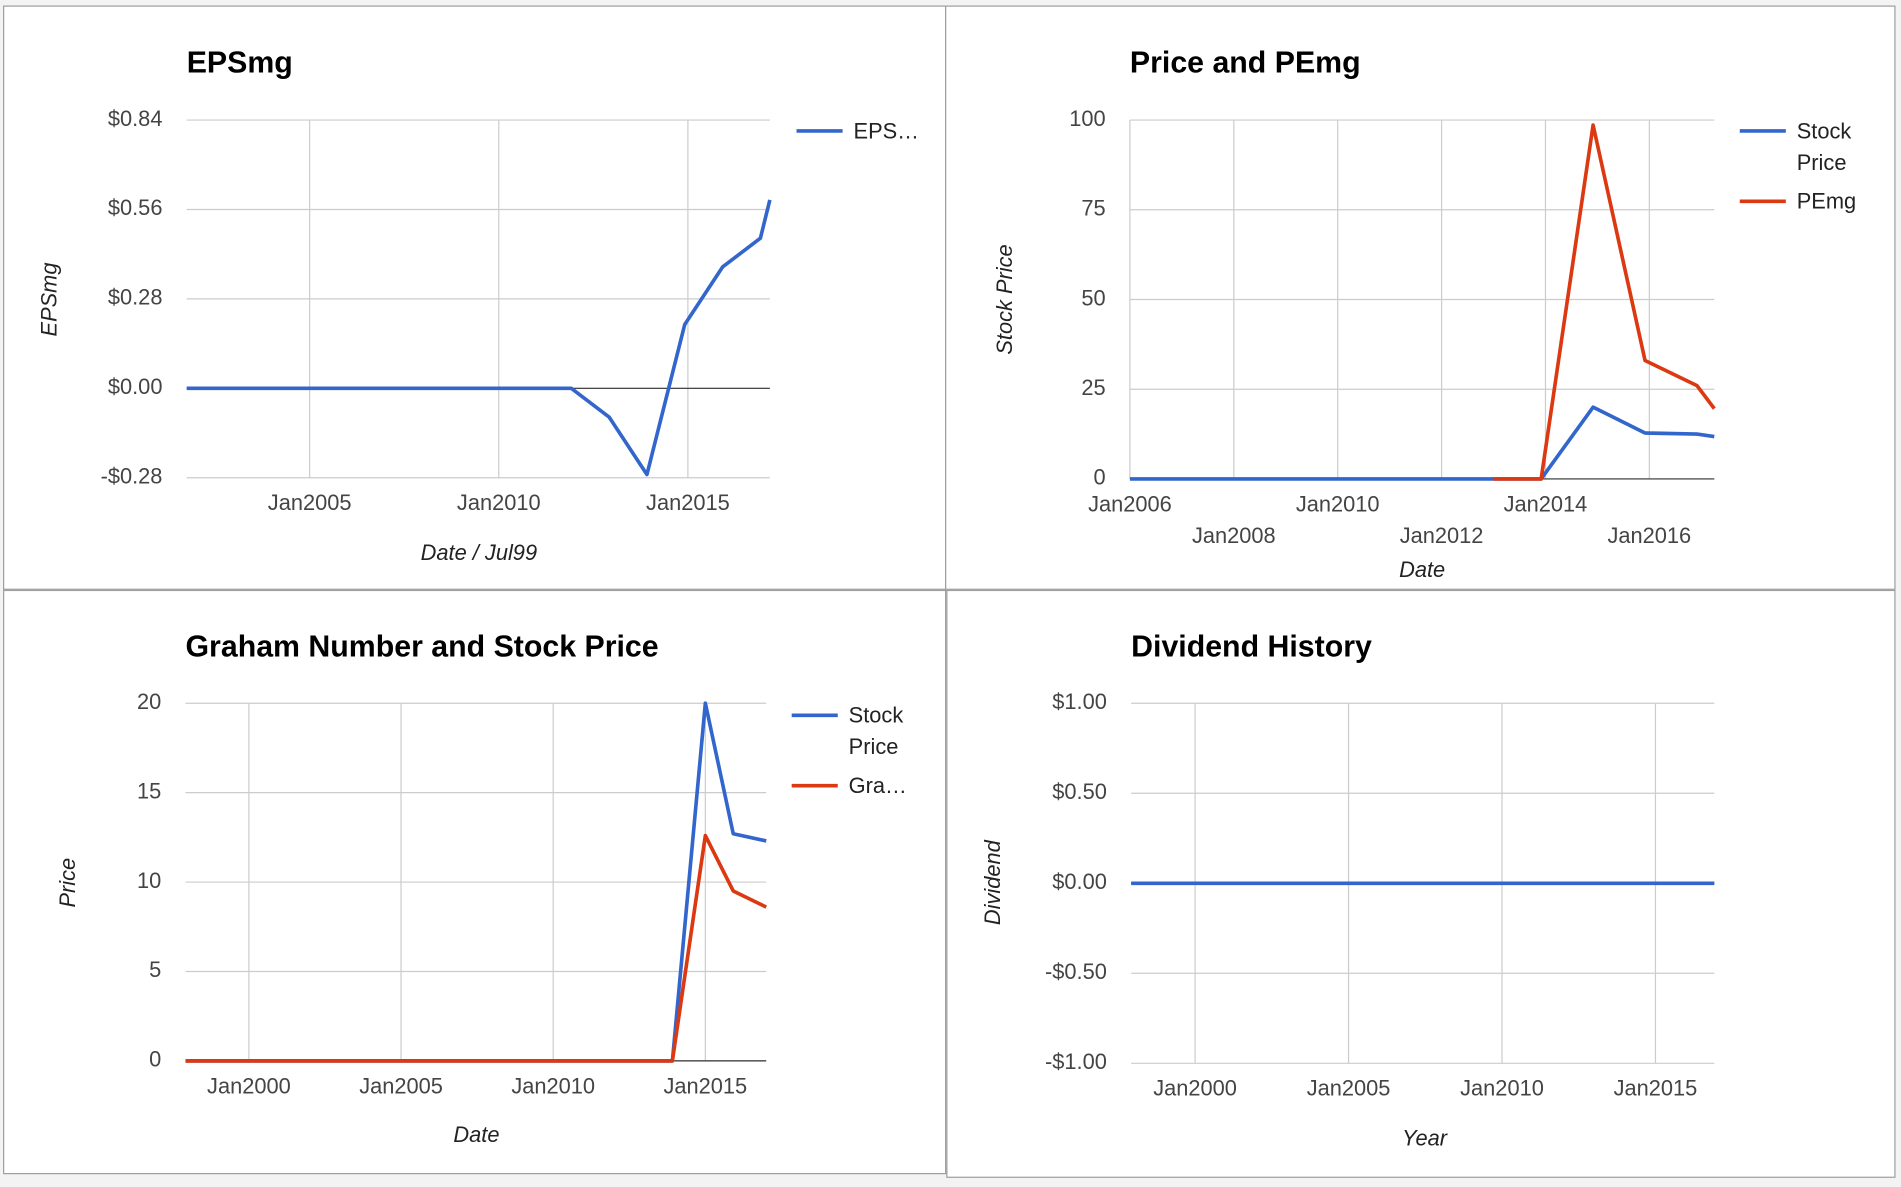 The height and width of the screenshot is (1187, 1901). Describe the element at coordinates (135, 118) in the screenshot. I see `y-tick-label: $0.84` at that location.